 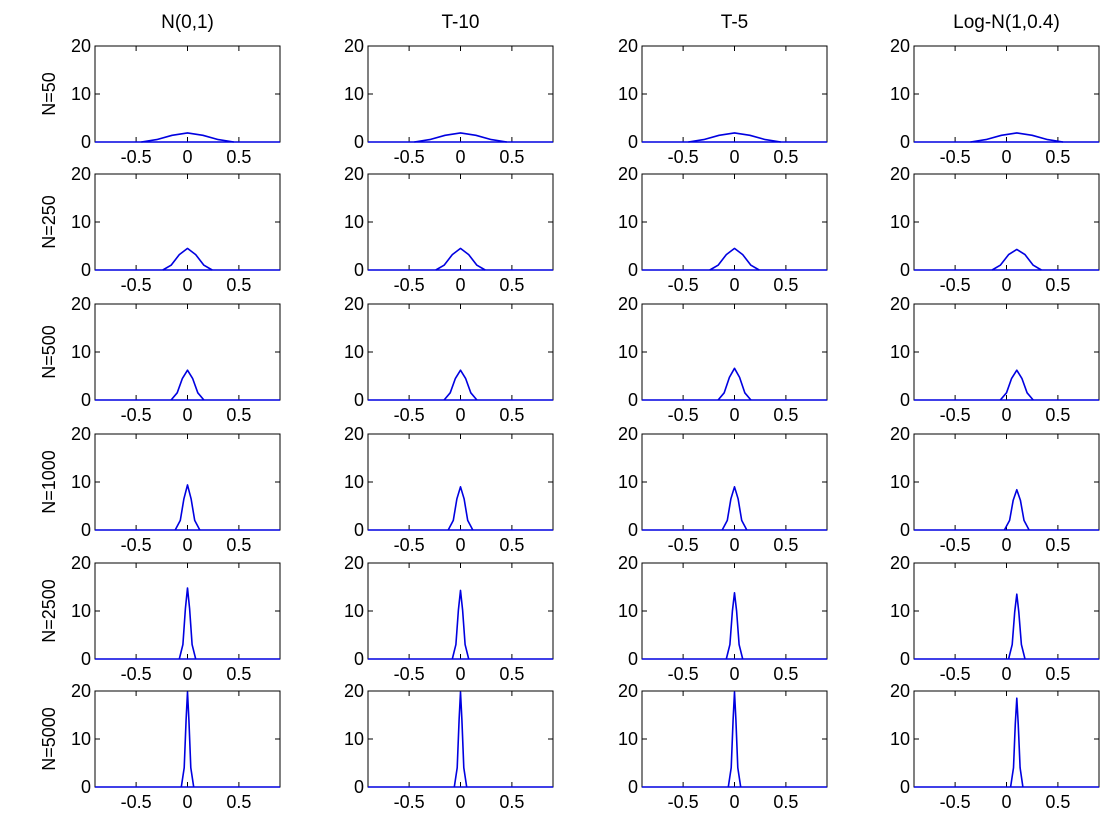 I want to click on panel-0-1: 0 10 20 -0.5 0 0.5, so click(x=449, y=101).